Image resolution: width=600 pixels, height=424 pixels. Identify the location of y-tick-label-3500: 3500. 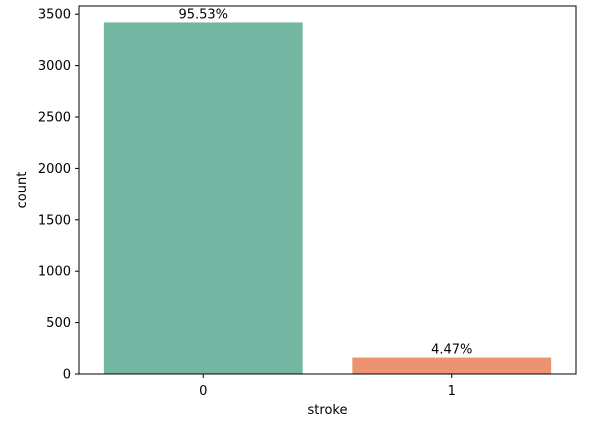
(54, 15).